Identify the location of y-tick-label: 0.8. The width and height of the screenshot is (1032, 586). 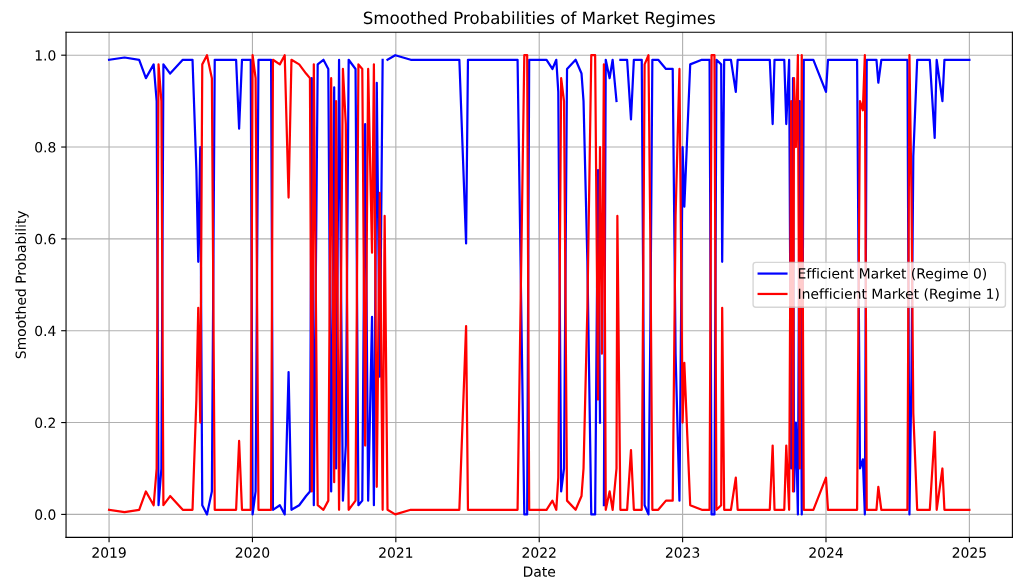
(45, 147).